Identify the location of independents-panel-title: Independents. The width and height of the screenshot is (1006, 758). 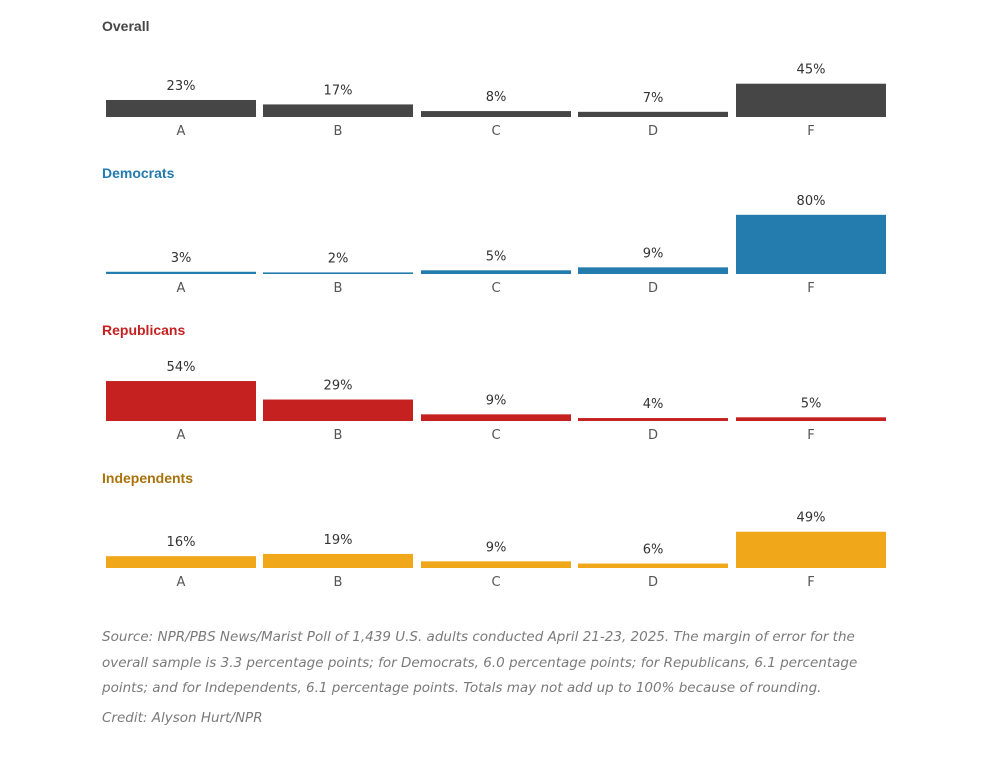
(147, 478).